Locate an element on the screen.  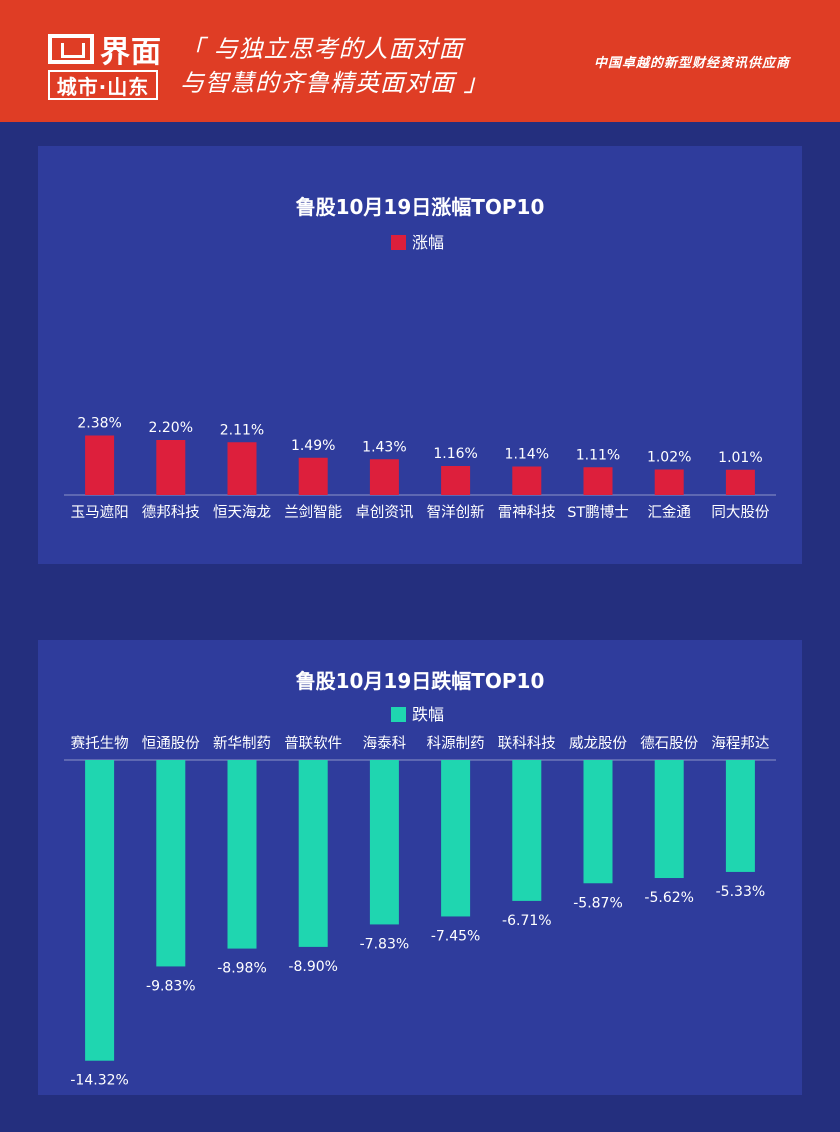
data-label: -5.62% is located at coordinates (669, 898).